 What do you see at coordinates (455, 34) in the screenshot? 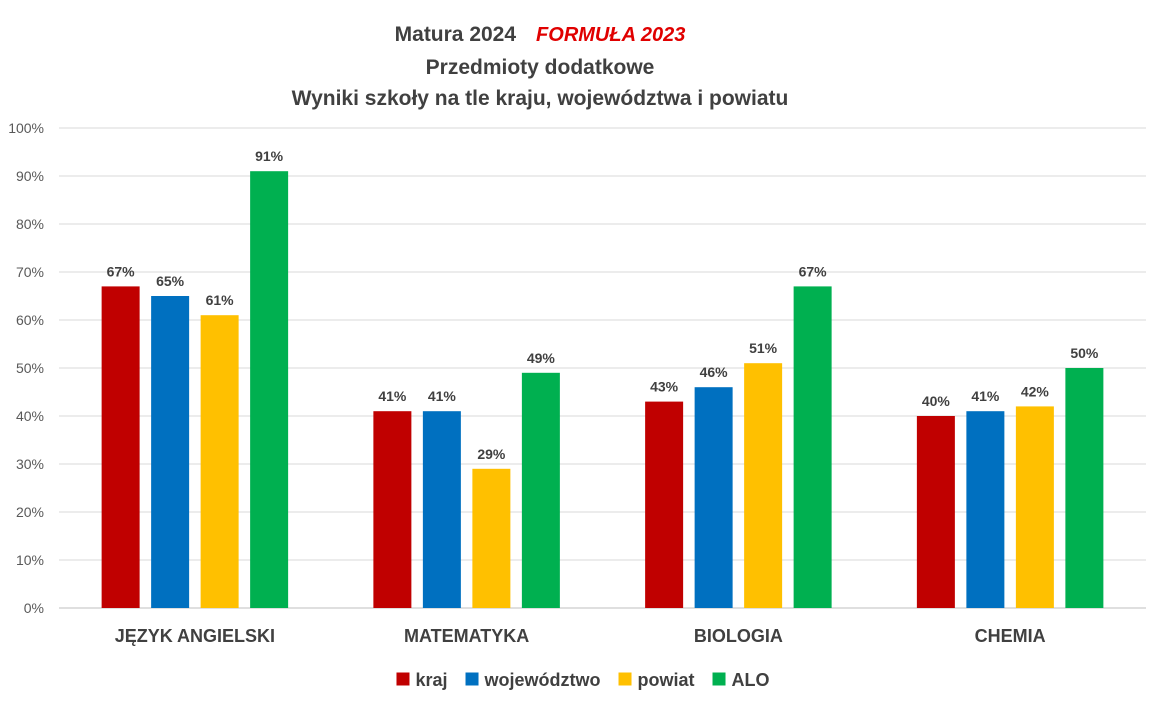
I see `chart-title-main: Matura 2024` at bounding box center [455, 34].